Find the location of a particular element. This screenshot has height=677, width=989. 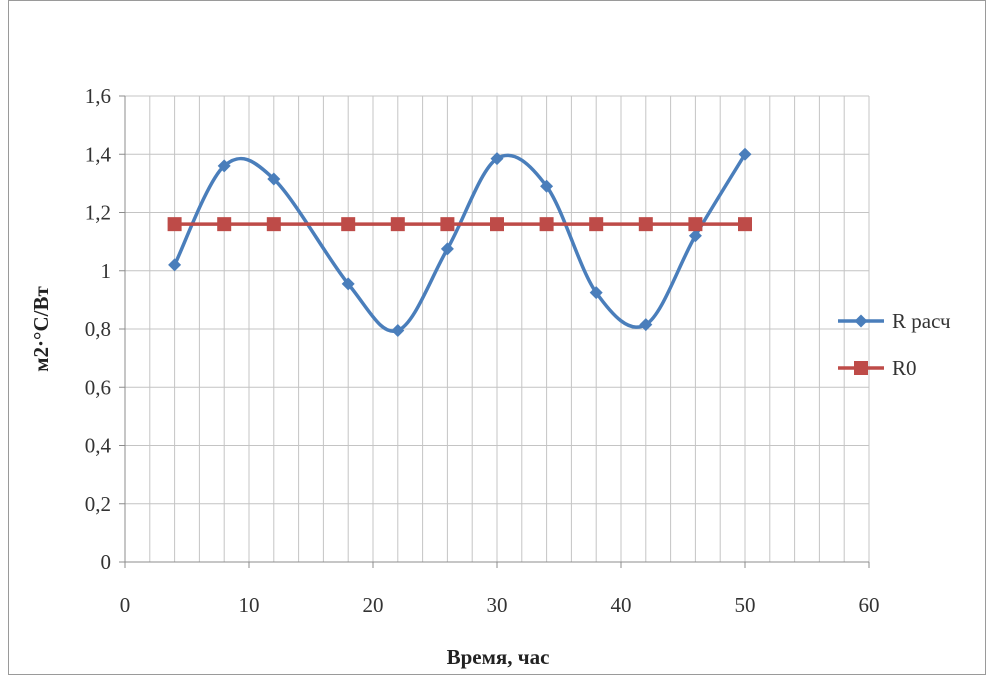

x-tick-label: 30 is located at coordinates (497, 605).